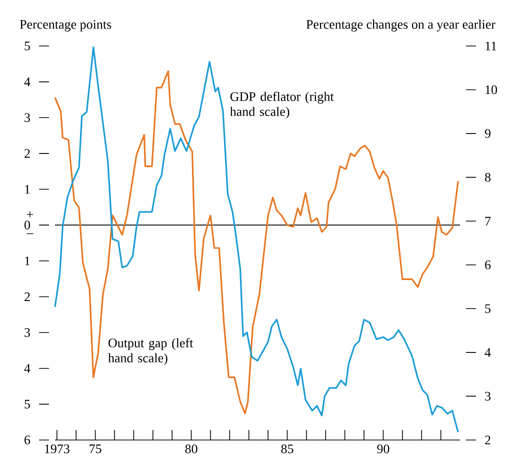 Image resolution: width=507 pixels, height=466 pixels. Describe the element at coordinates (487, 308) in the screenshot. I see `y2-tick-label: 5` at that location.